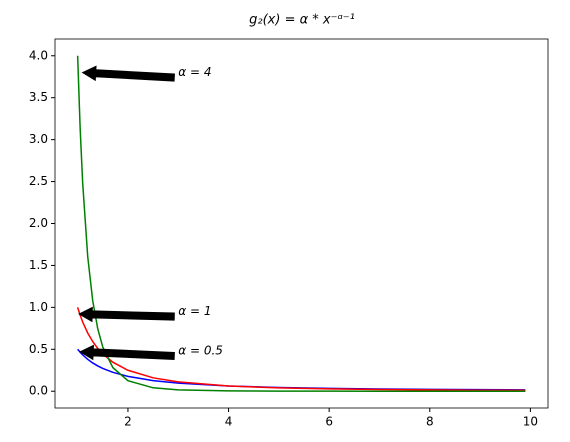  What do you see at coordinates (38, 391) in the screenshot?
I see `y-tick-label: 0.0` at bounding box center [38, 391].